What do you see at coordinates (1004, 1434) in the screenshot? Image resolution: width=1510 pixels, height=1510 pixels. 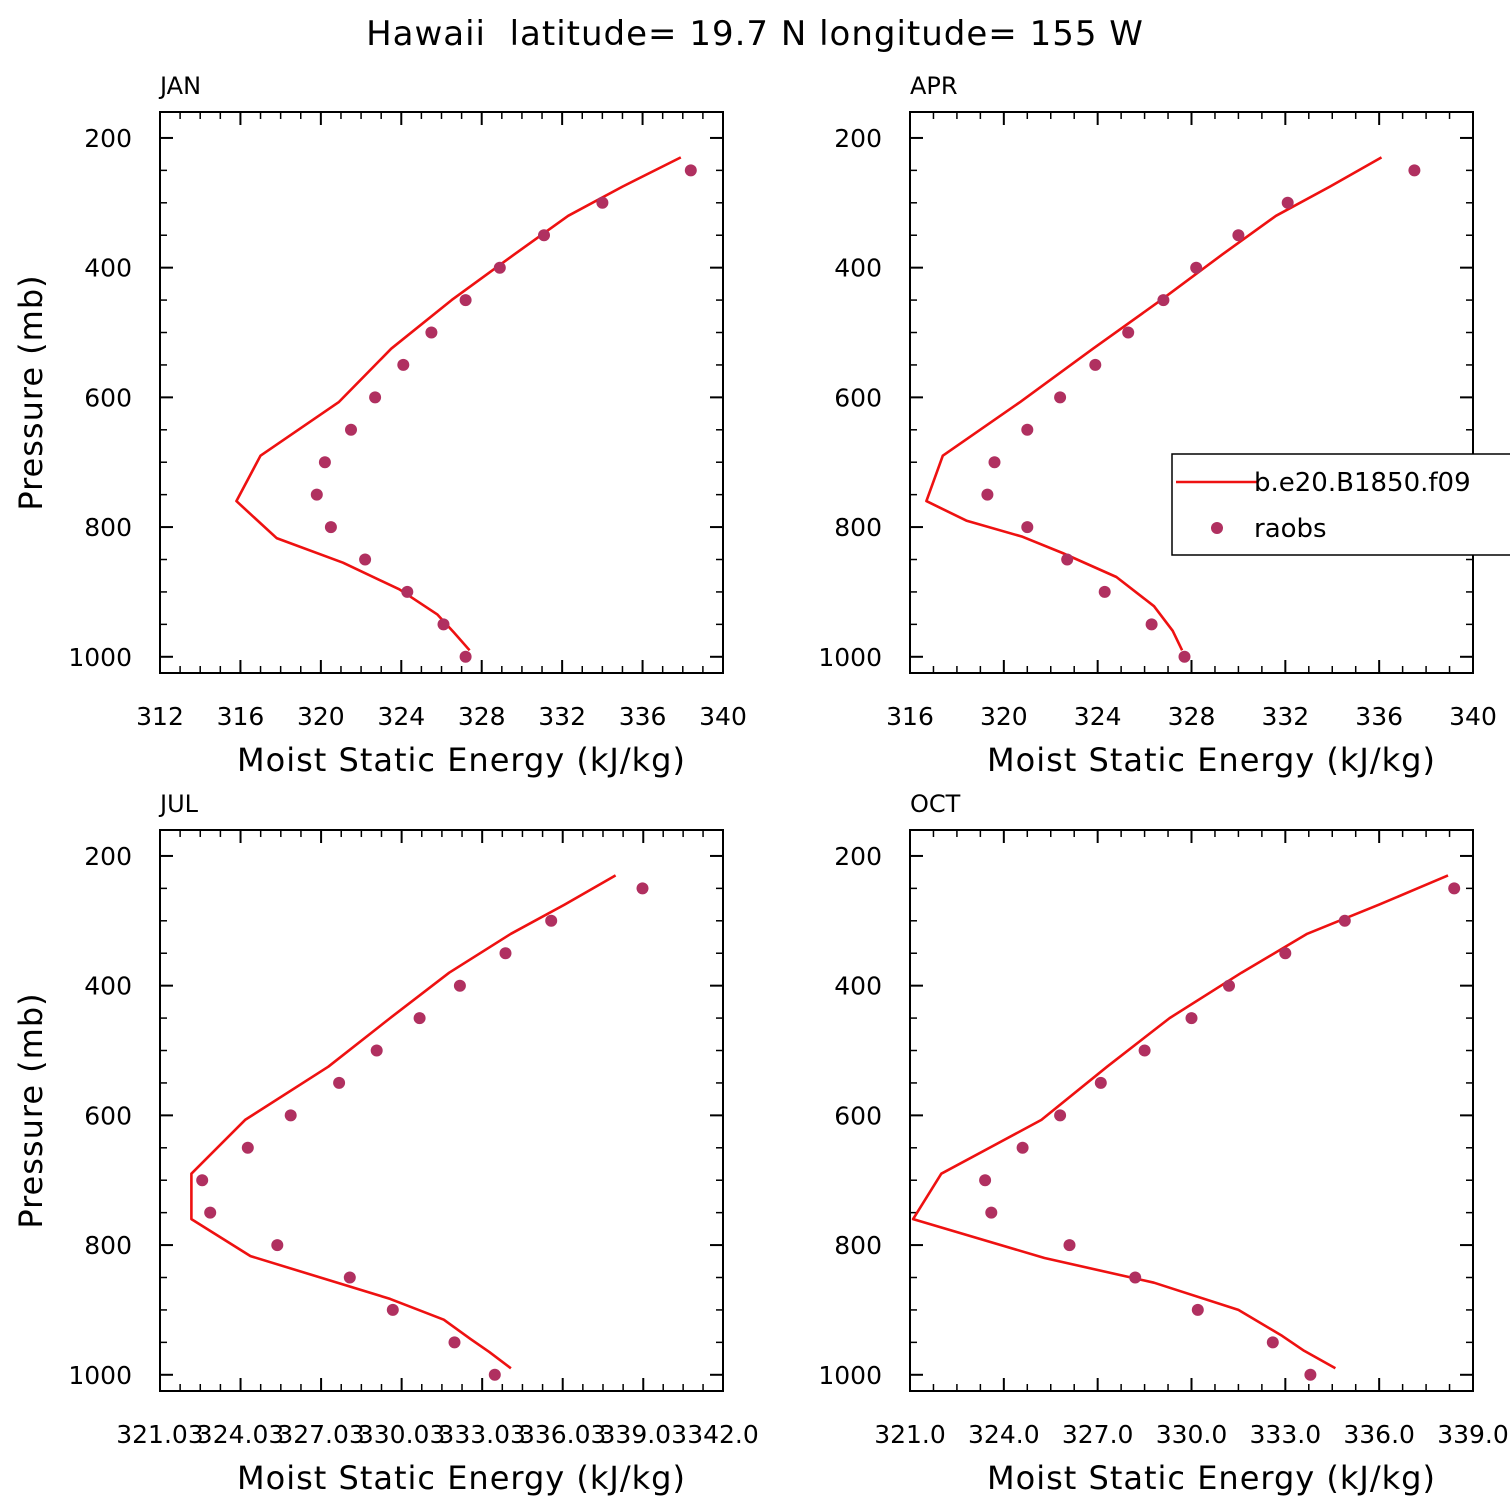 I see `x-tick-label: 324.0` at bounding box center [1004, 1434].